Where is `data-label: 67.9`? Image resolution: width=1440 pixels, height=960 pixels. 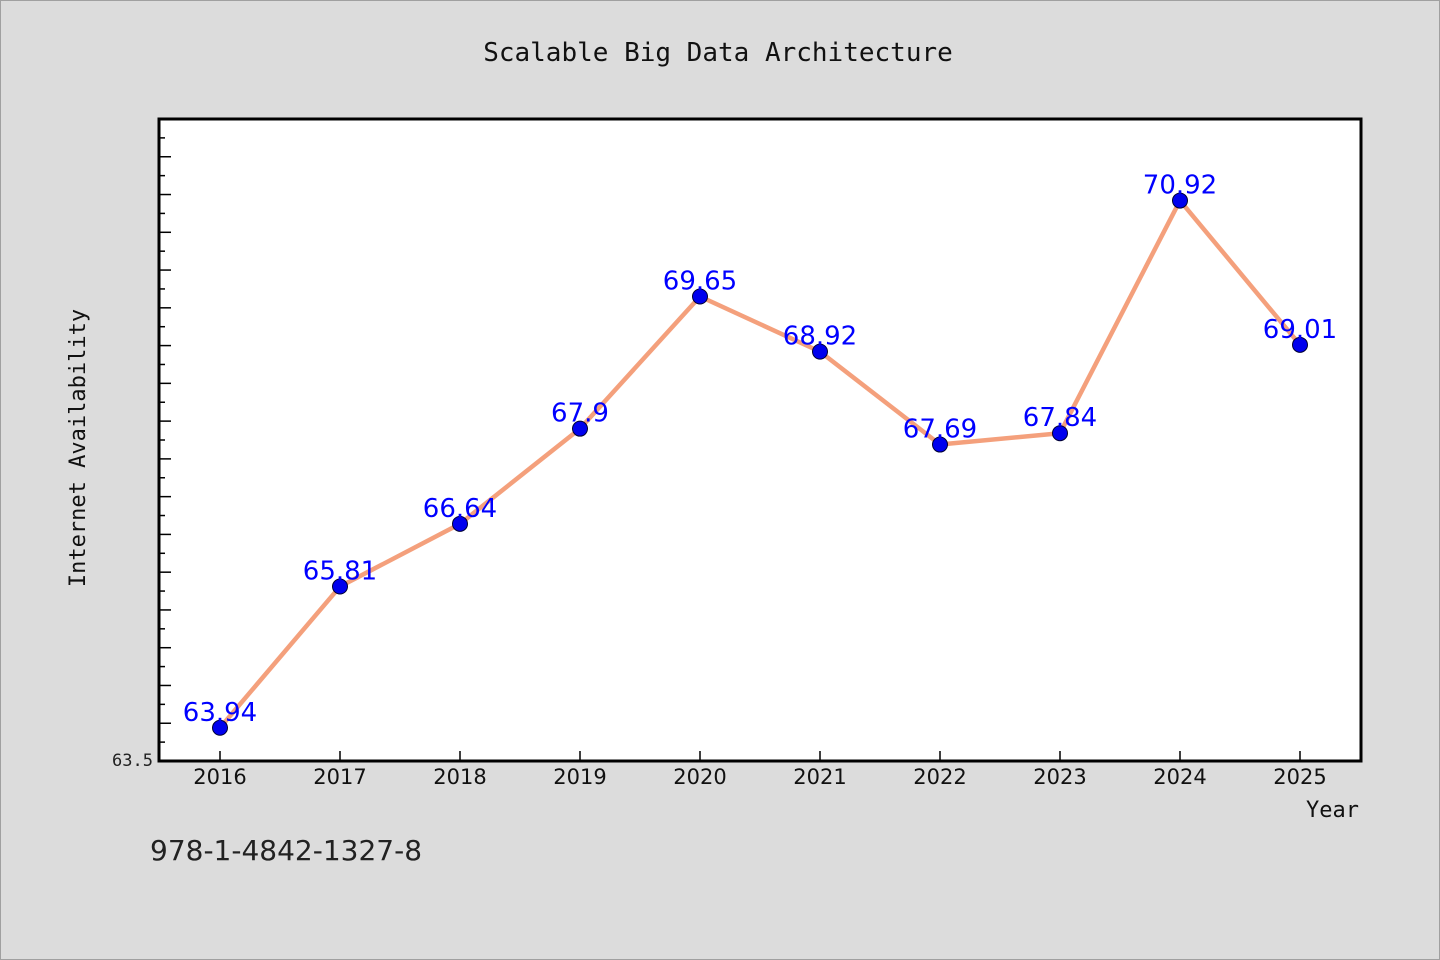 data-label: 67.9 is located at coordinates (580, 414).